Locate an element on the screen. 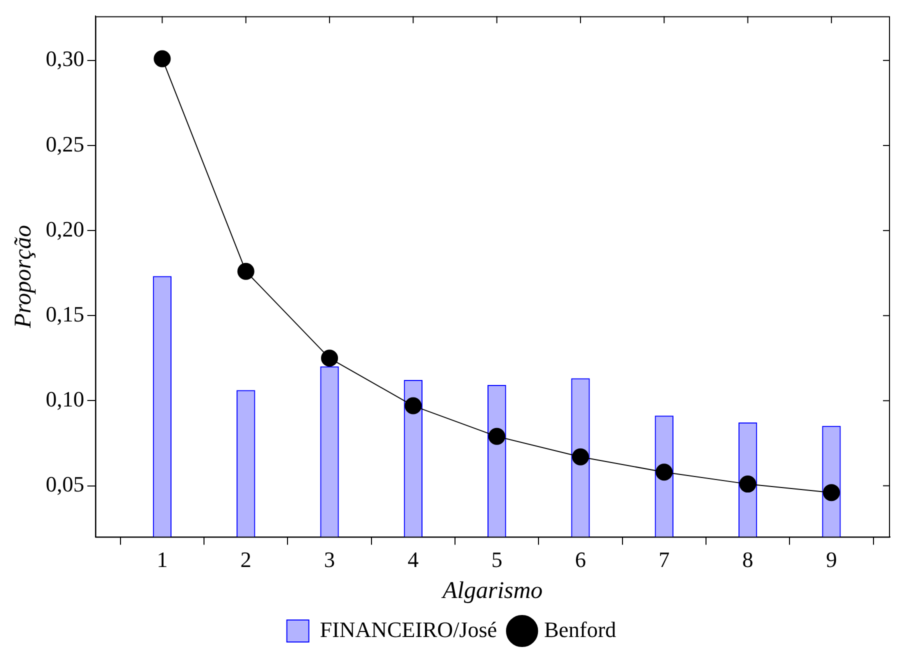 The height and width of the screenshot is (652, 899). x-tick-label: 6 is located at coordinates (580, 559).